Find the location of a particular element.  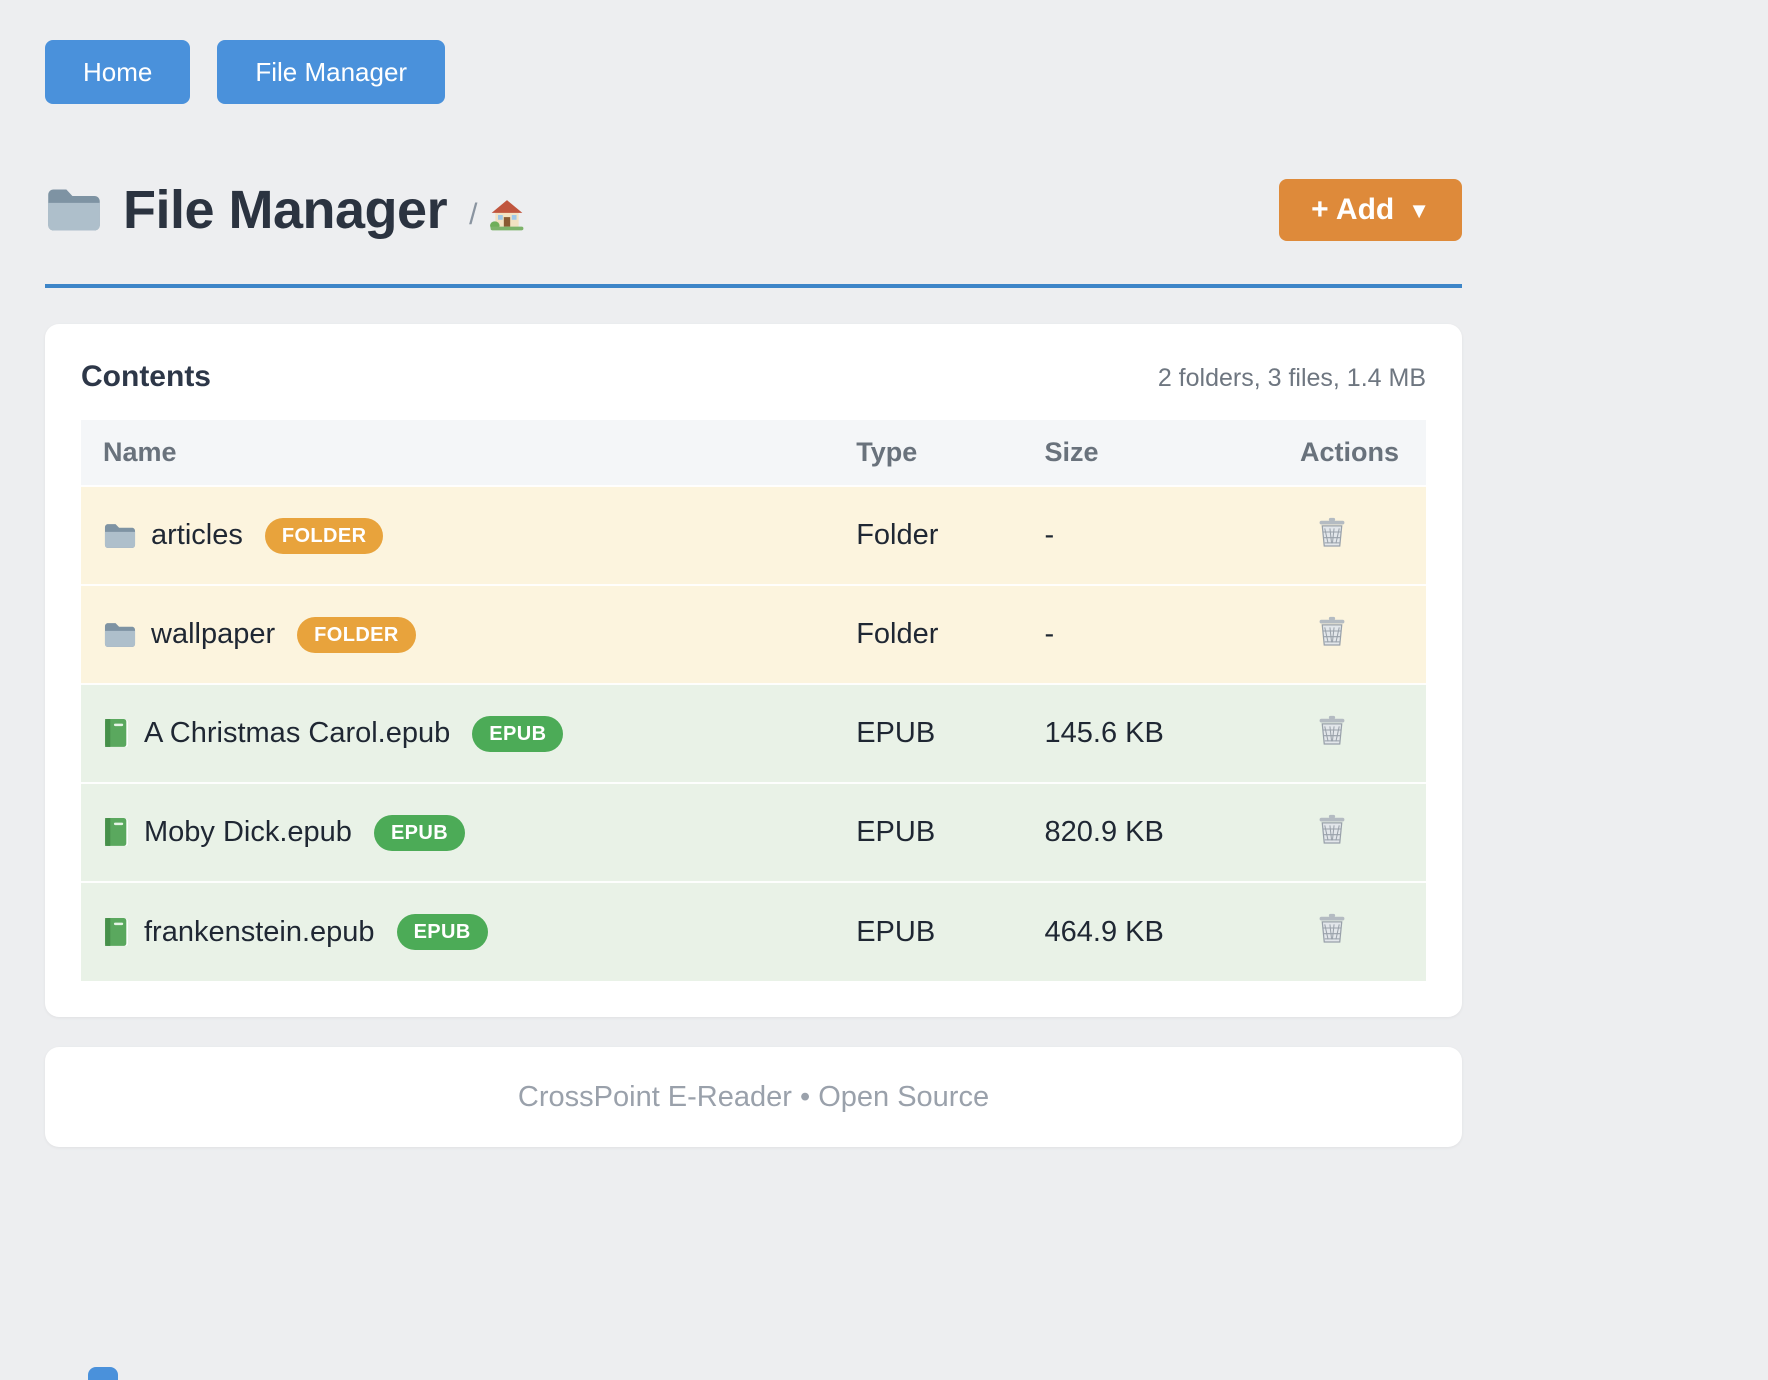

page-title: File Manager is located at coordinates (285, 210).